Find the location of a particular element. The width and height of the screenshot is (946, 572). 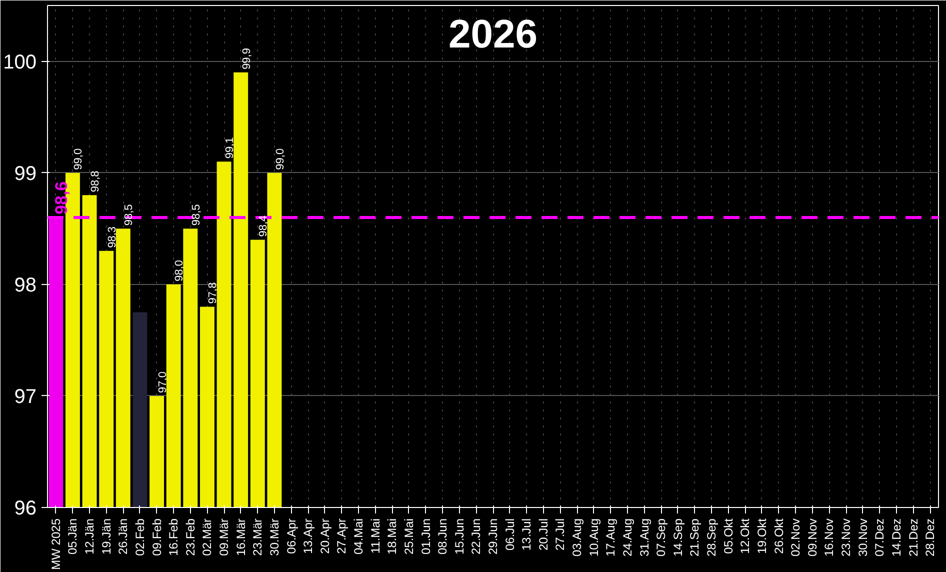

x-tick-label: 23.Feb is located at coordinates (190, 537).